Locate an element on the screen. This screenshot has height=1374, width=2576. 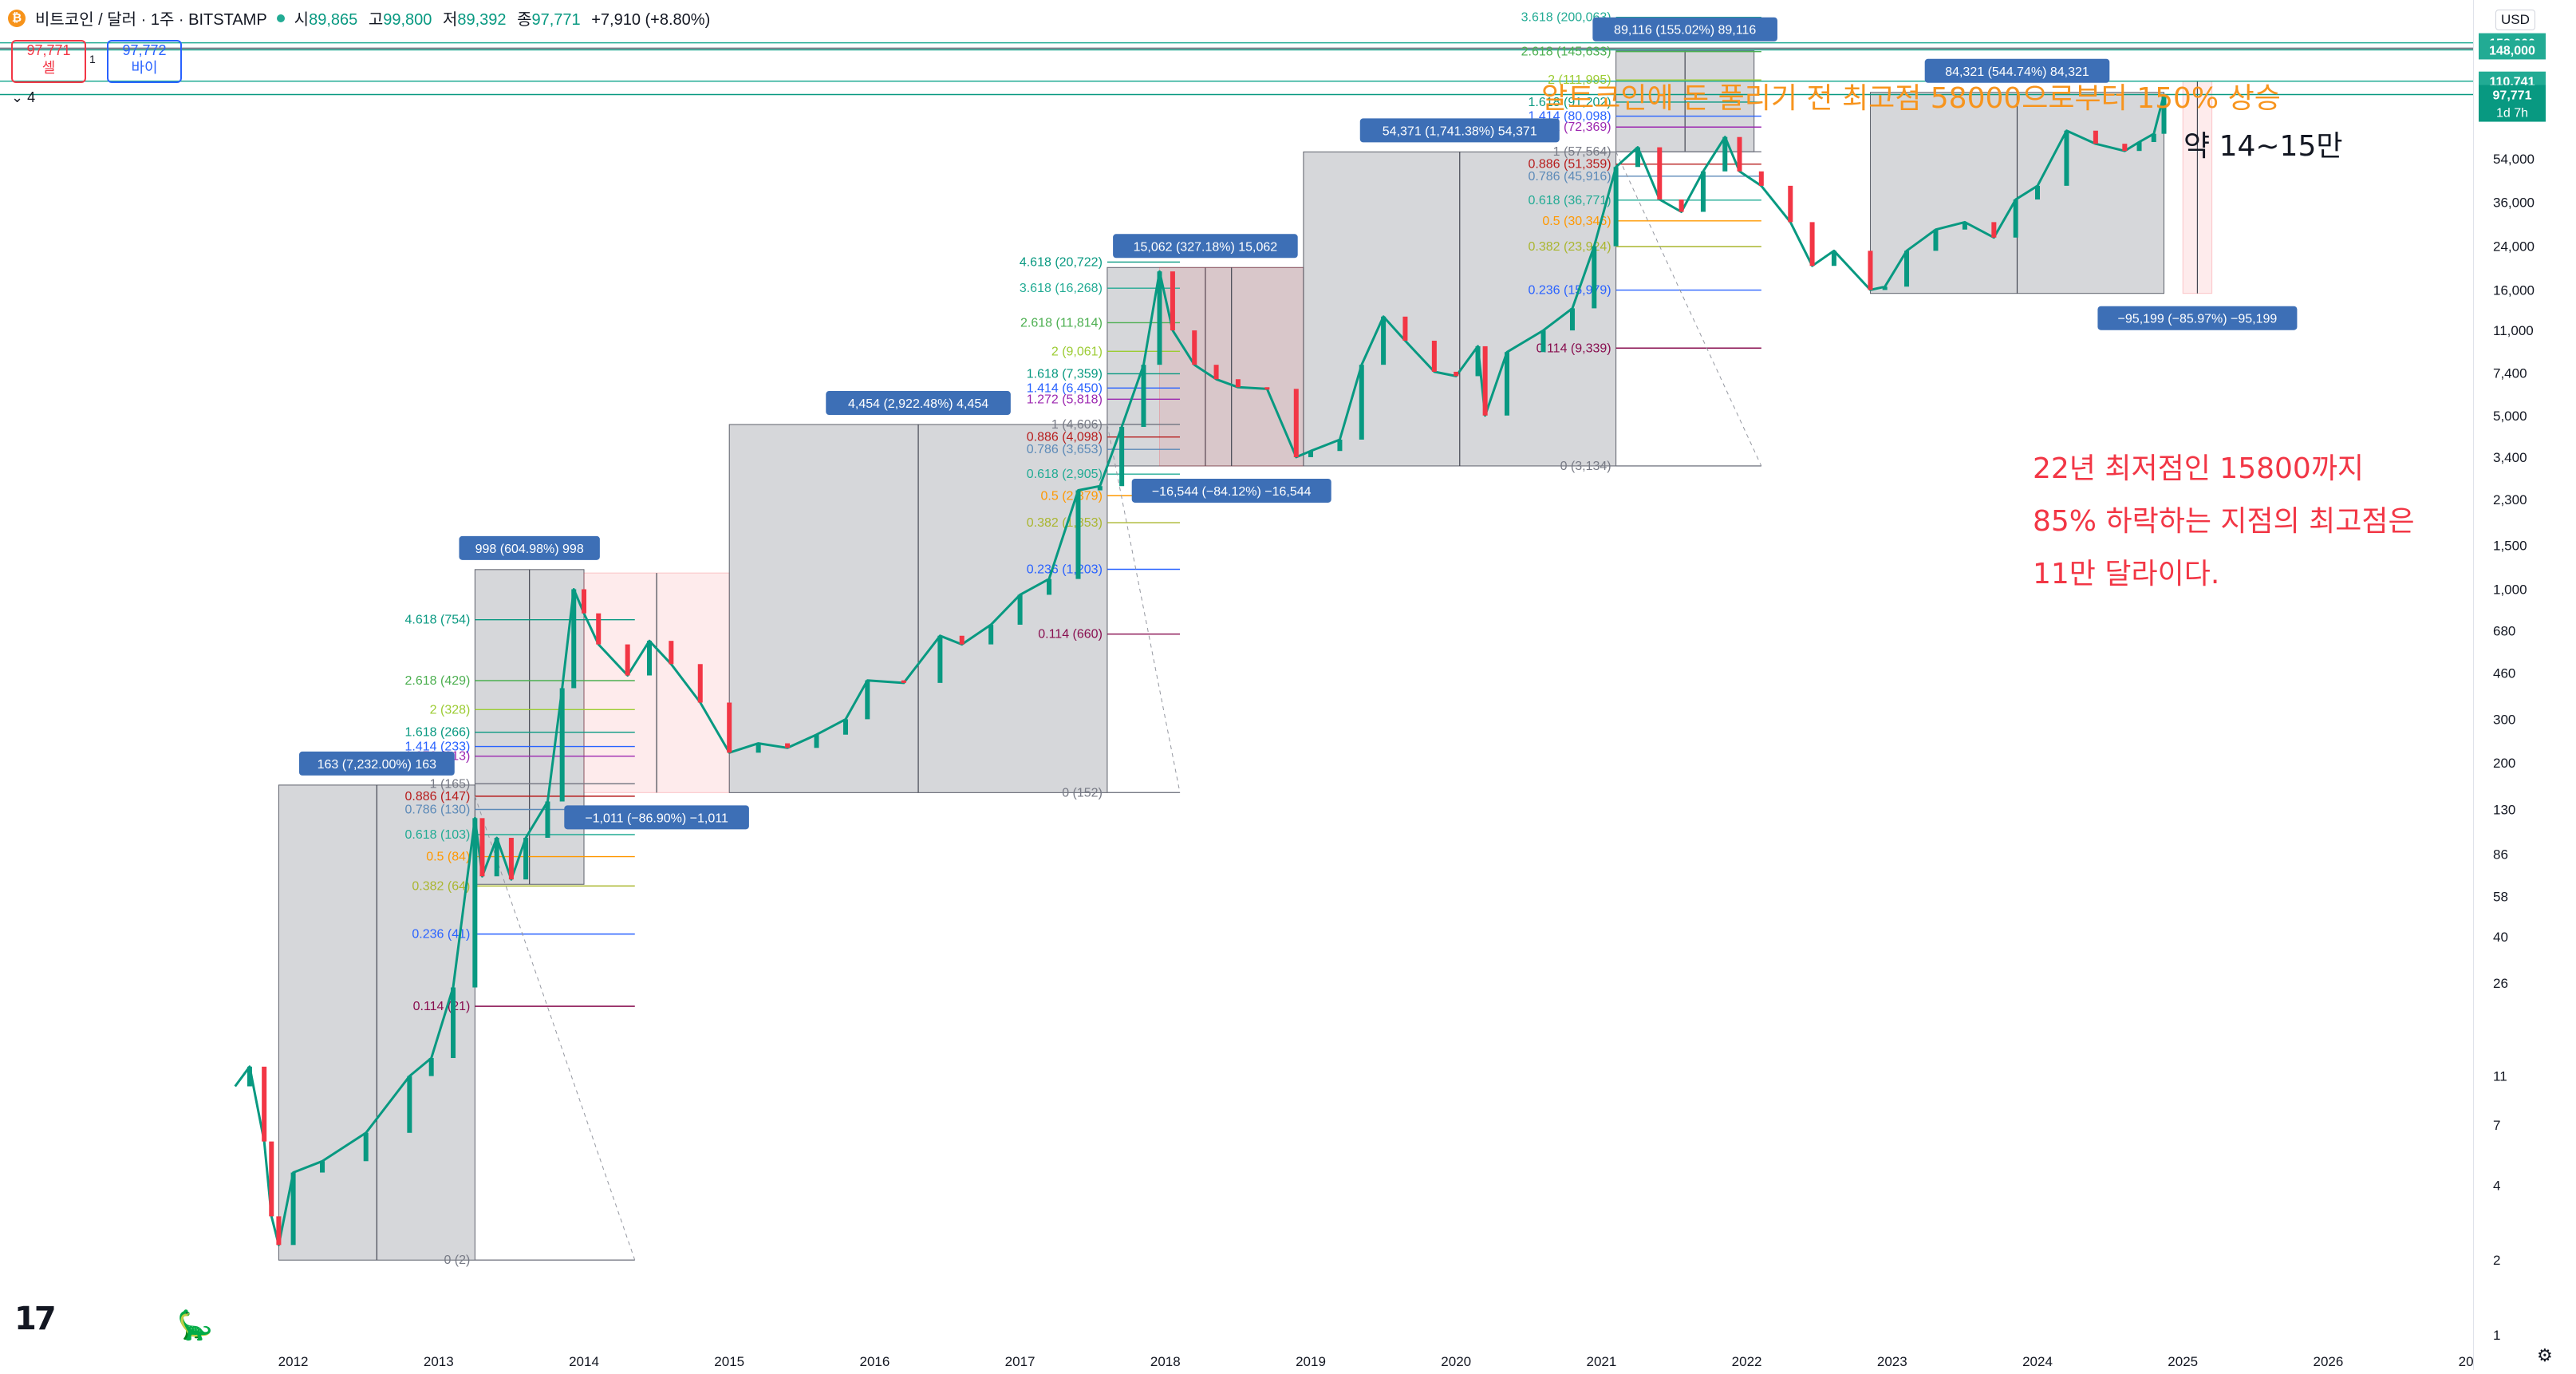
fib-level-label: 0.786 (45,916) is located at coordinates (1570, 177).